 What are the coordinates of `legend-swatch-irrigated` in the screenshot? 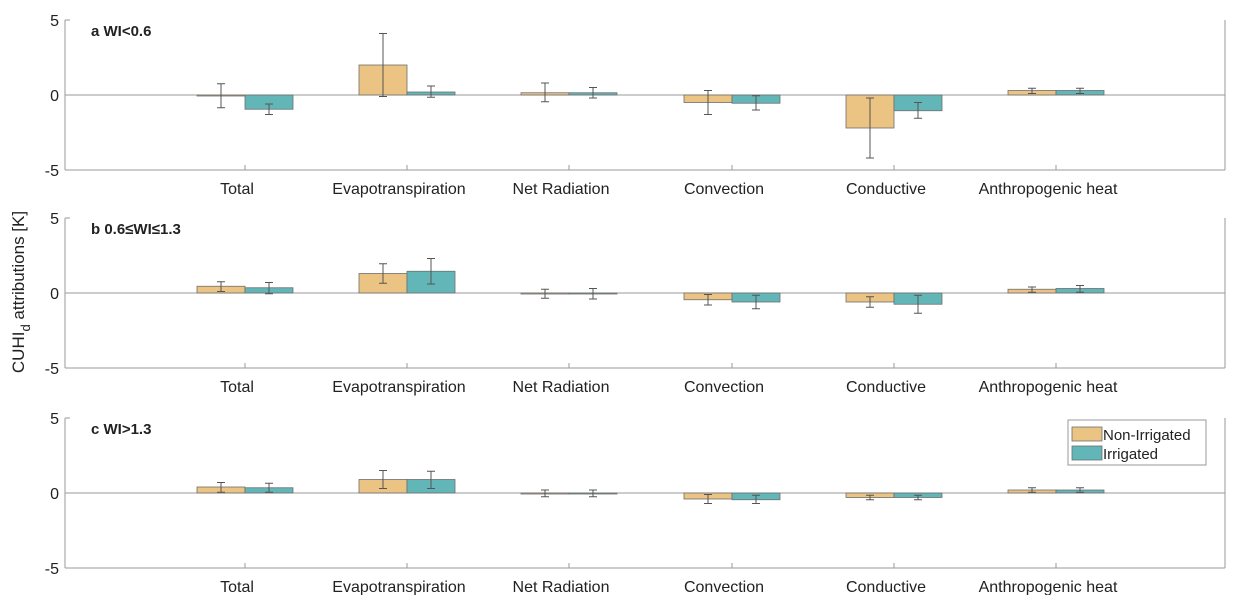 It's located at (1087, 453).